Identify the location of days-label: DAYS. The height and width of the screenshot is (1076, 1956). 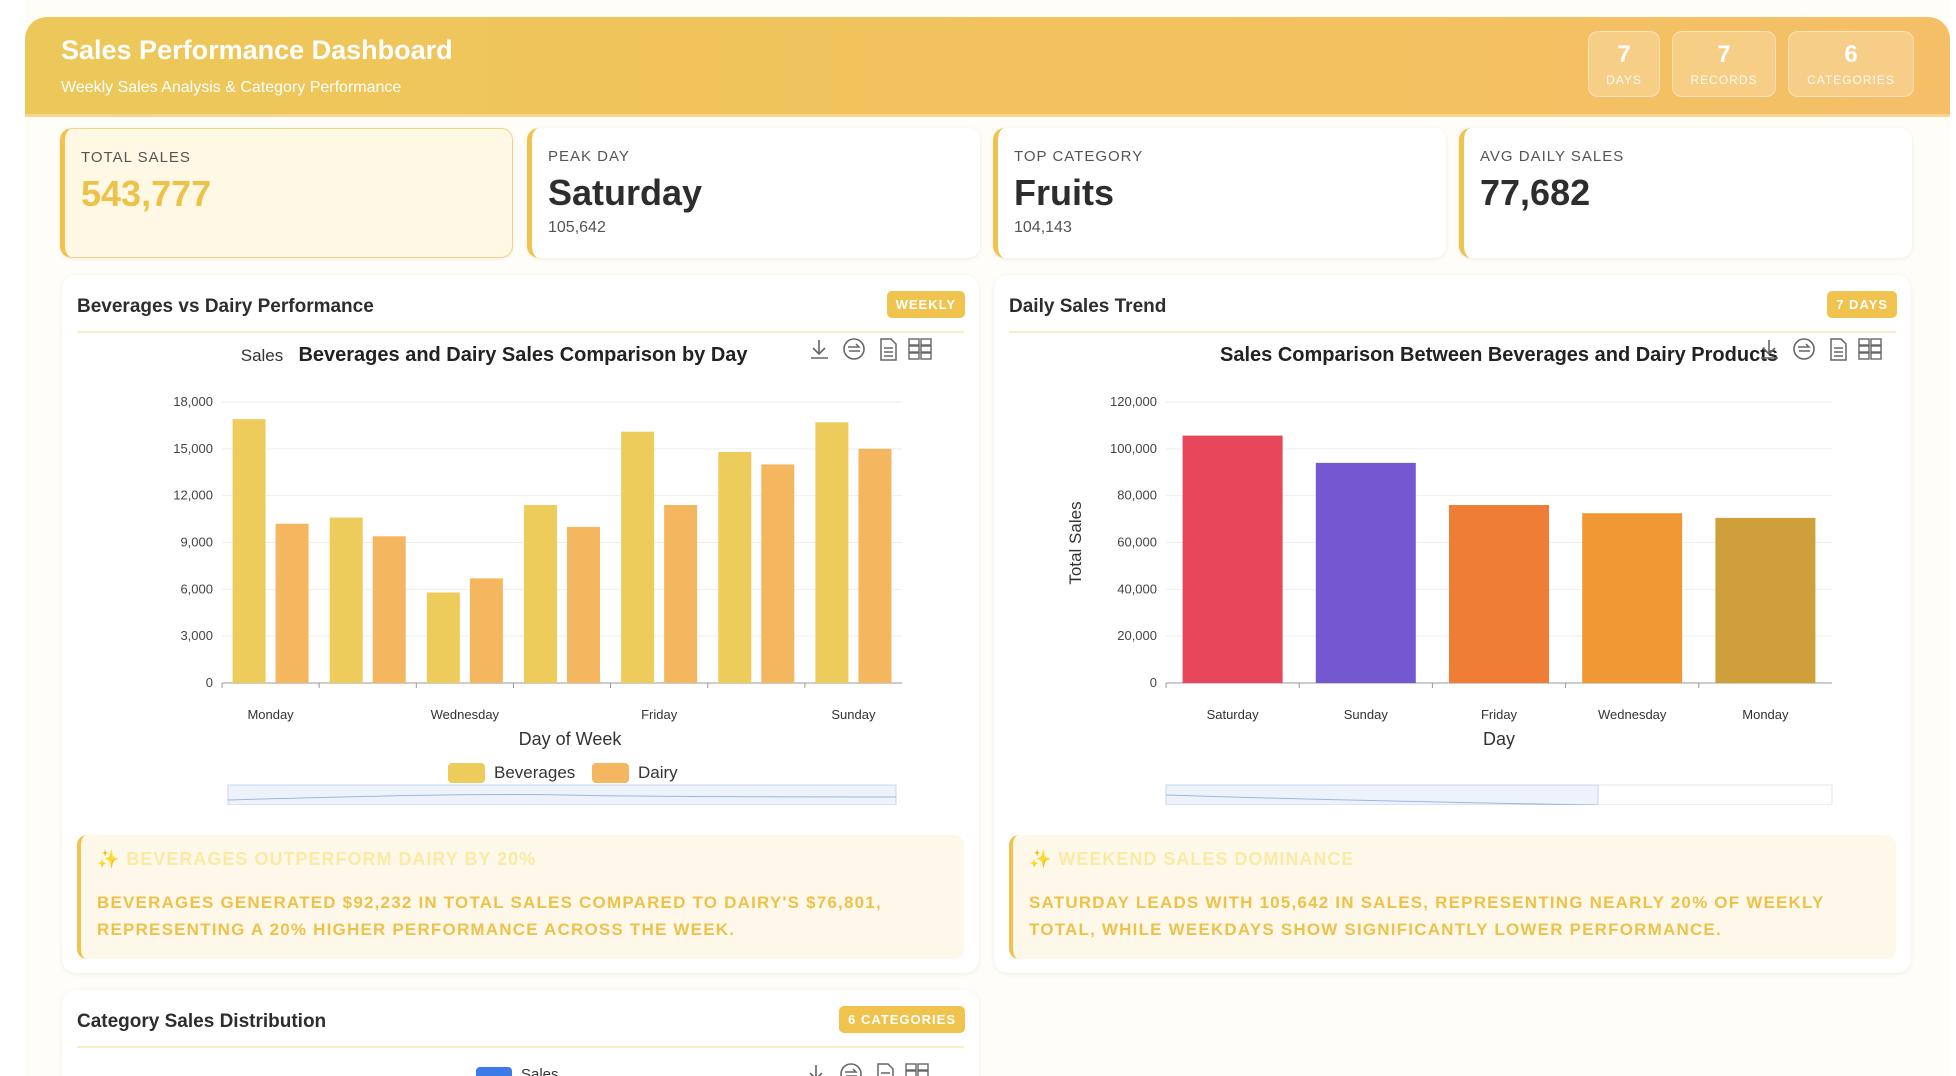
(1624, 80).